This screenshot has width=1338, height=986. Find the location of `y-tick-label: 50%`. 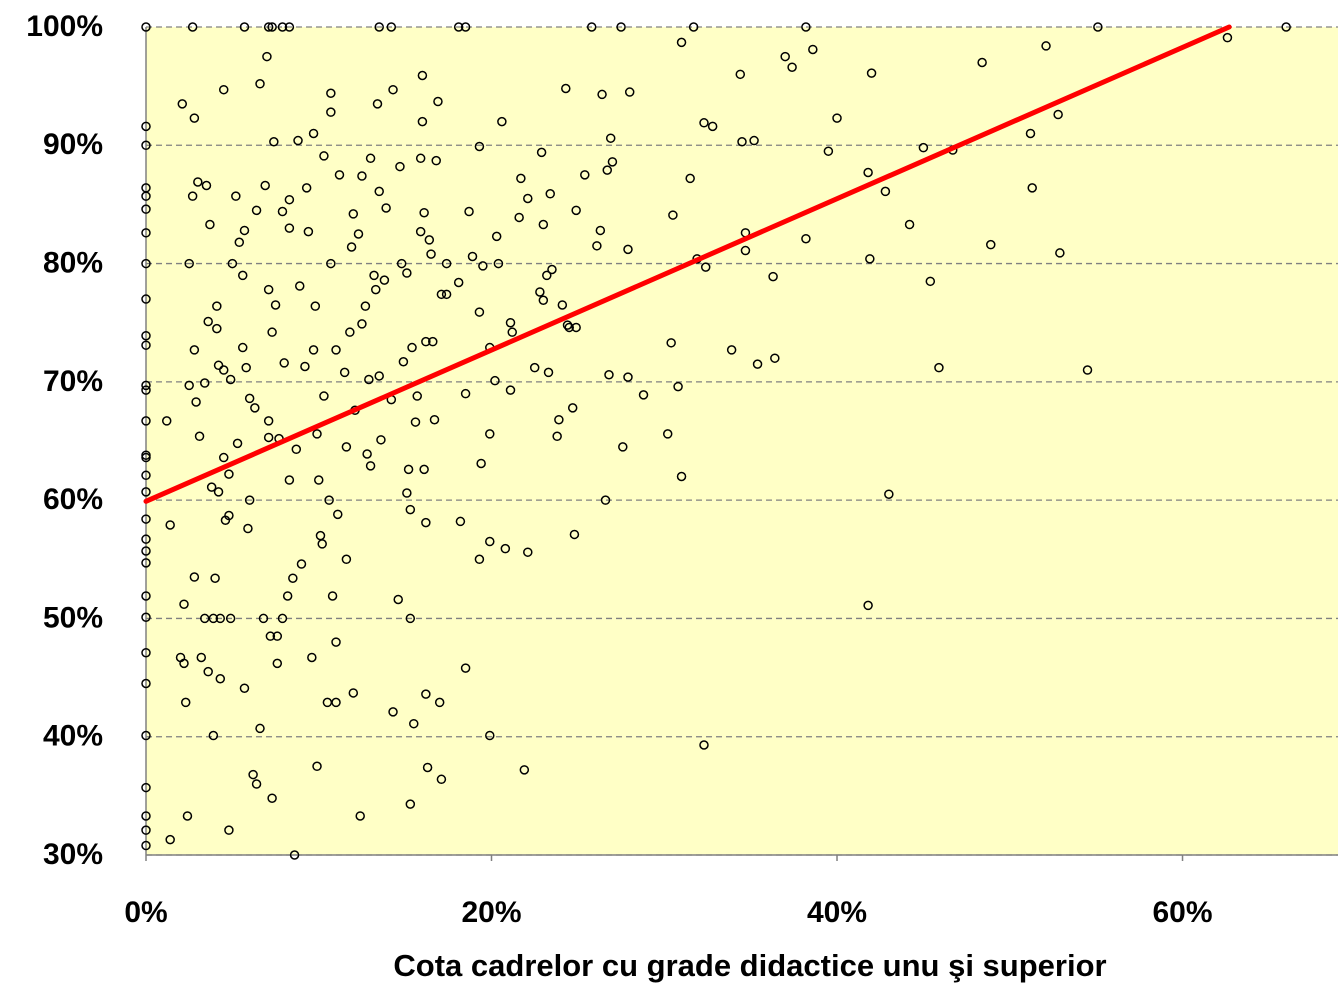

y-tick-label: 50% is located at coordinates (73, 617).